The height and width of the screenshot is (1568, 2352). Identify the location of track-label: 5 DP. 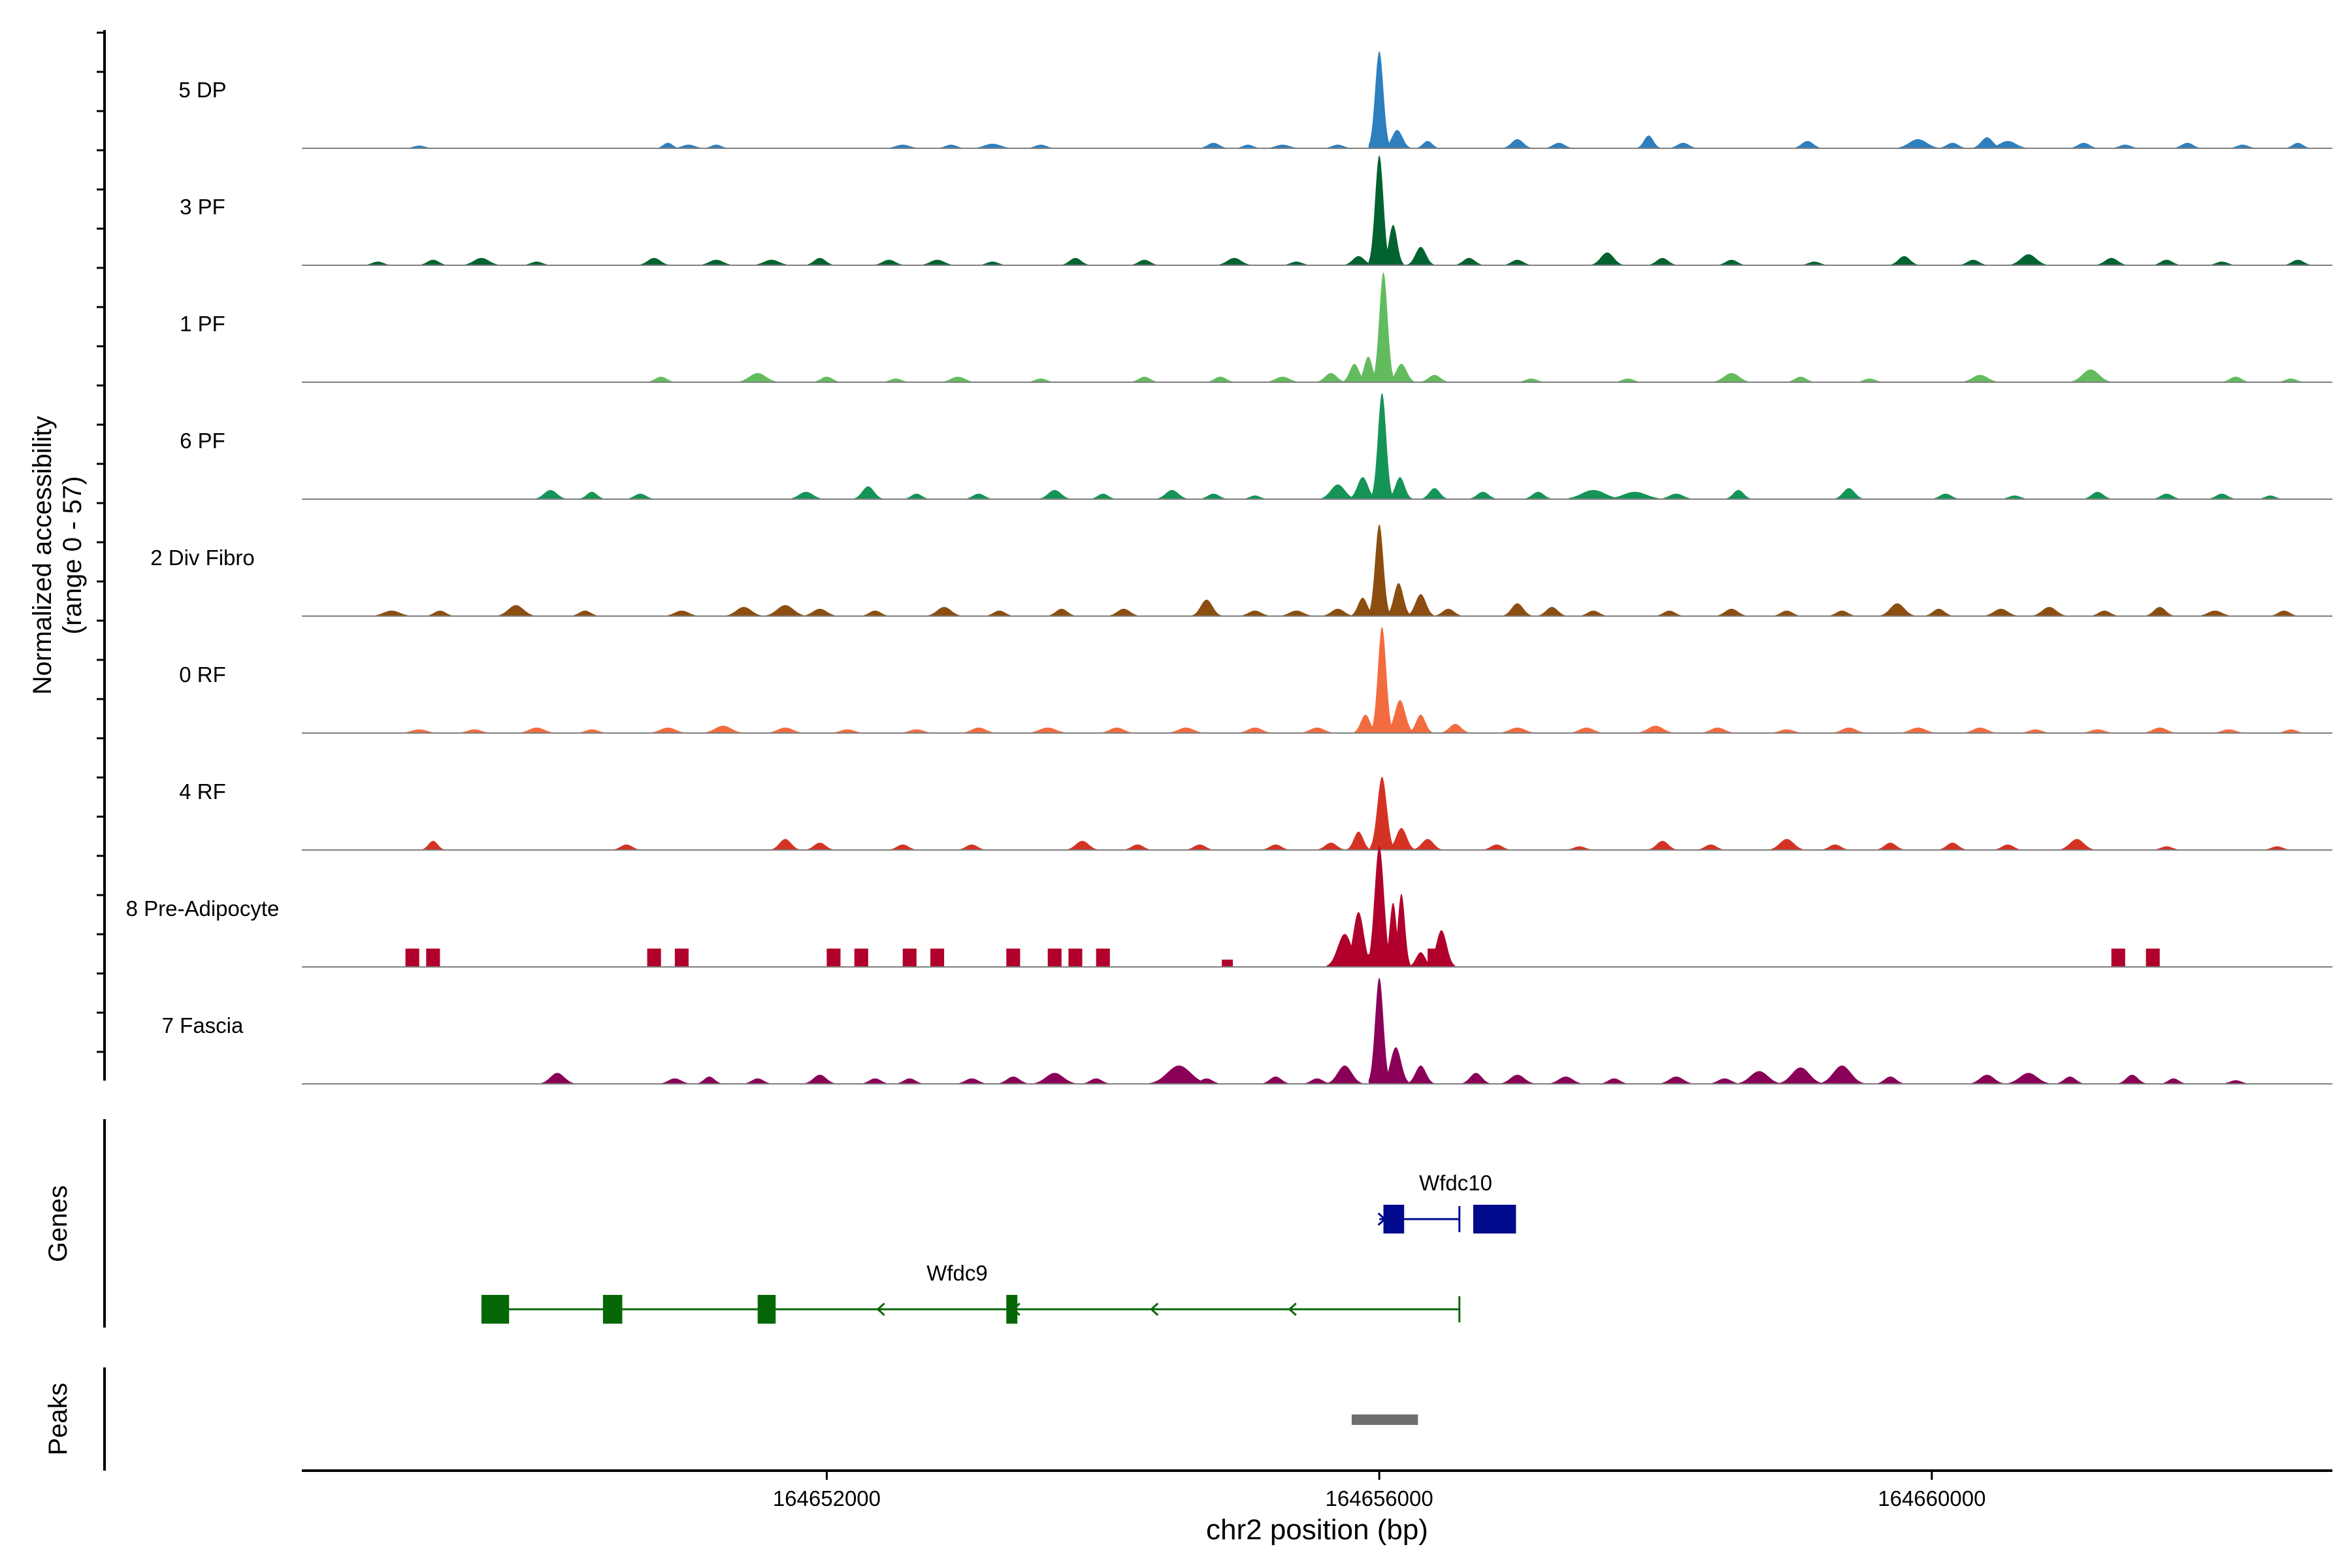
(202, 90).